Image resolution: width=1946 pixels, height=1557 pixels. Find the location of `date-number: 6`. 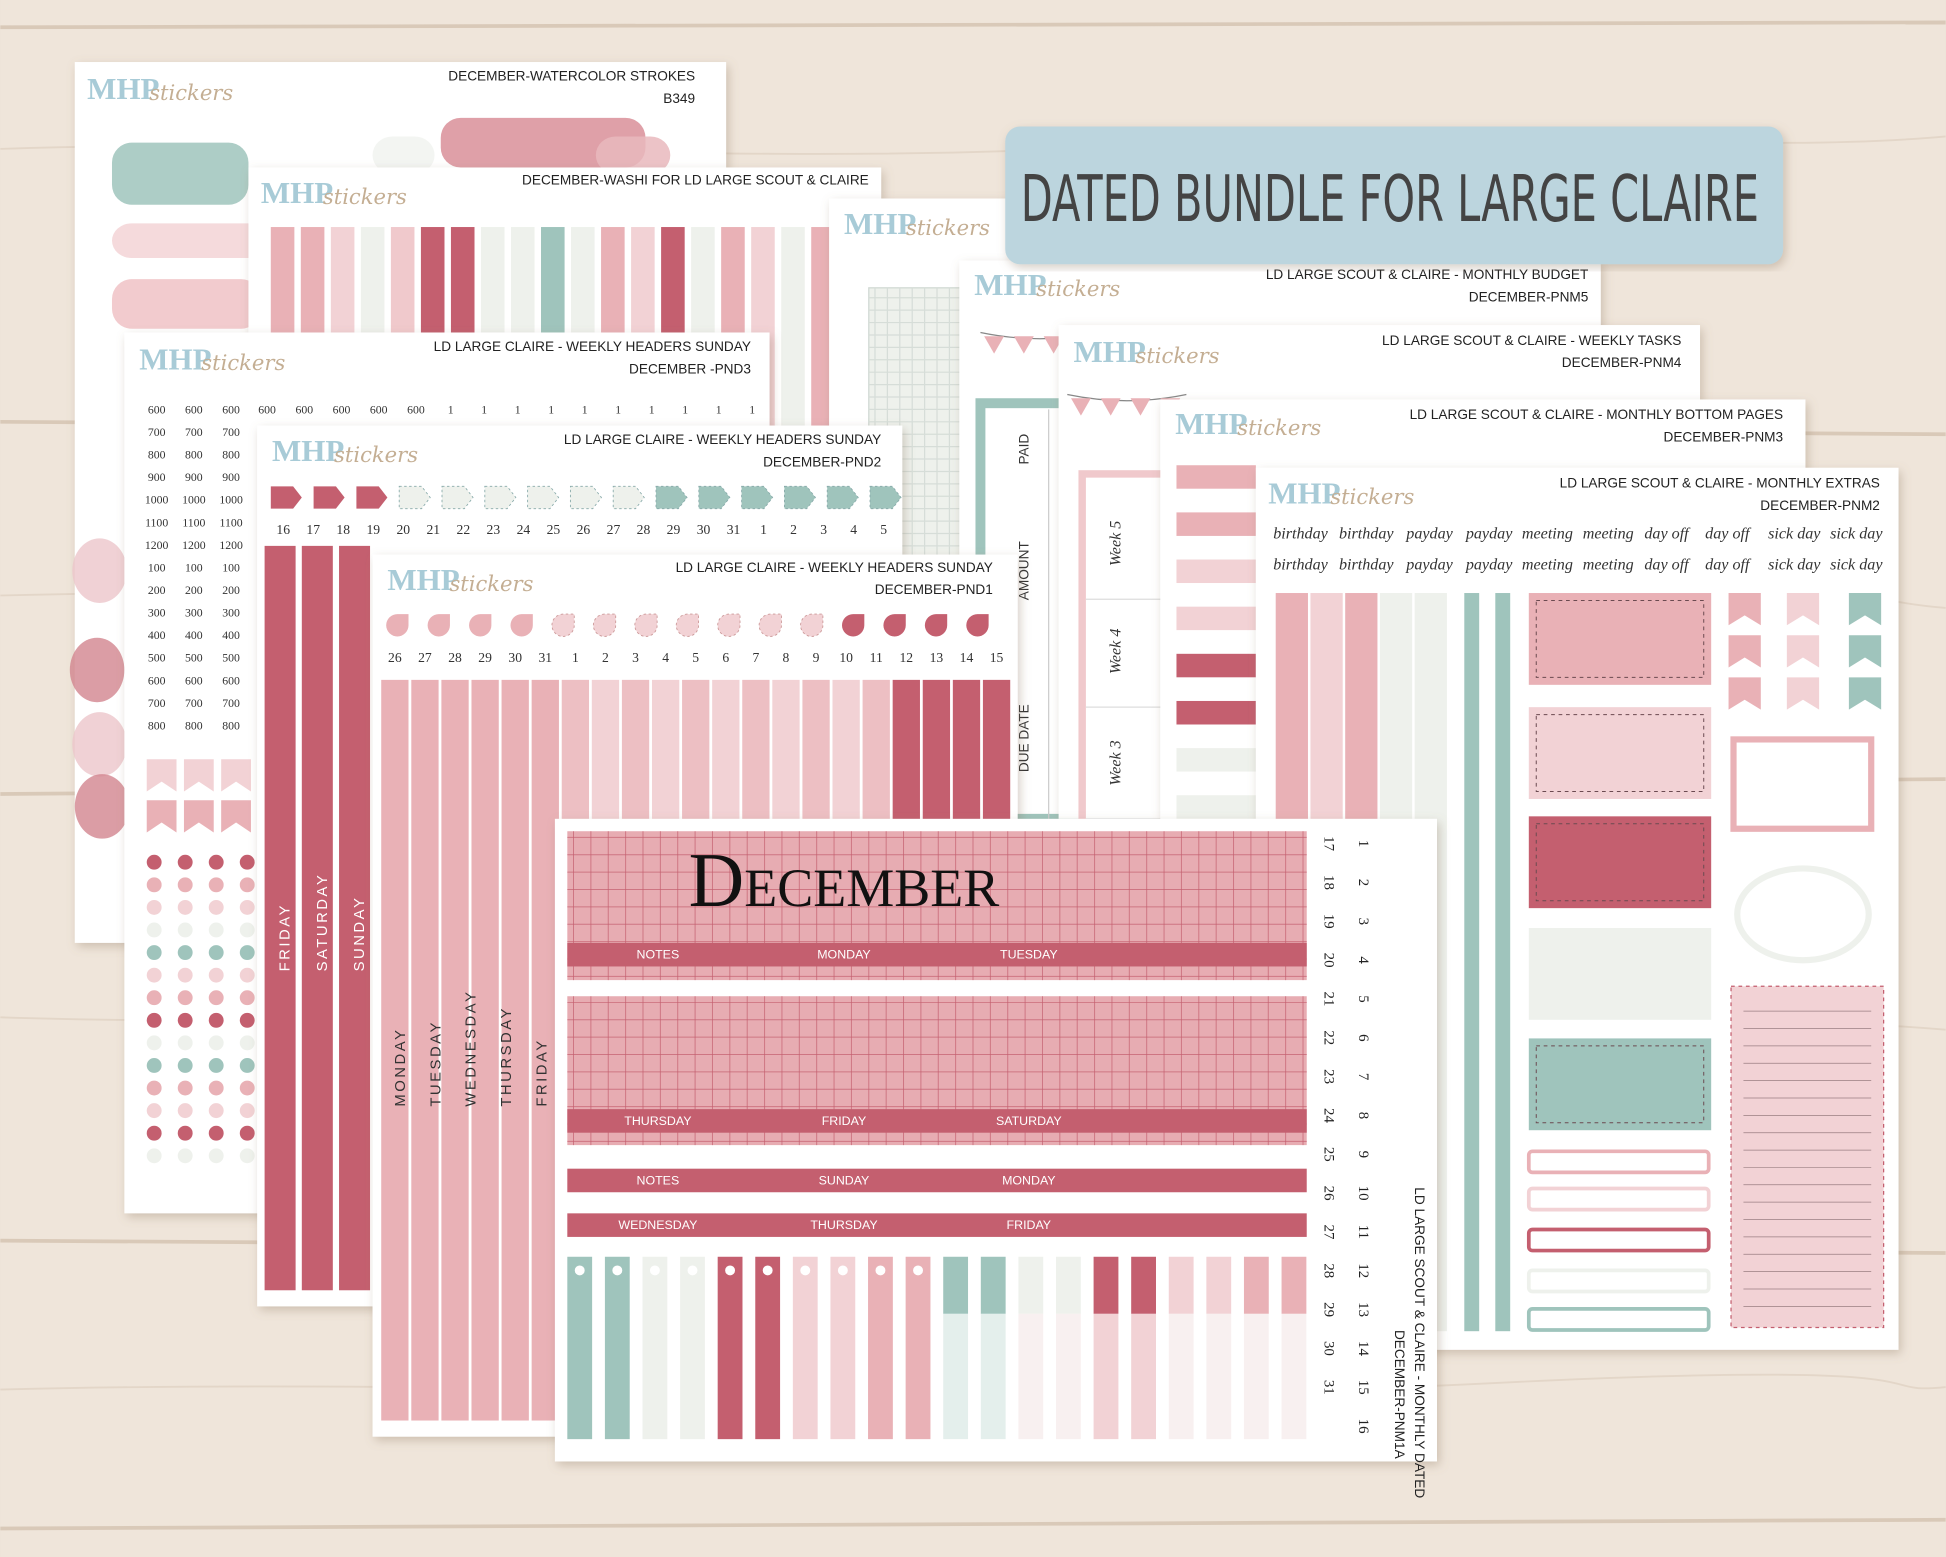

date-number: 6 is located at coordinates (1363, 1037).